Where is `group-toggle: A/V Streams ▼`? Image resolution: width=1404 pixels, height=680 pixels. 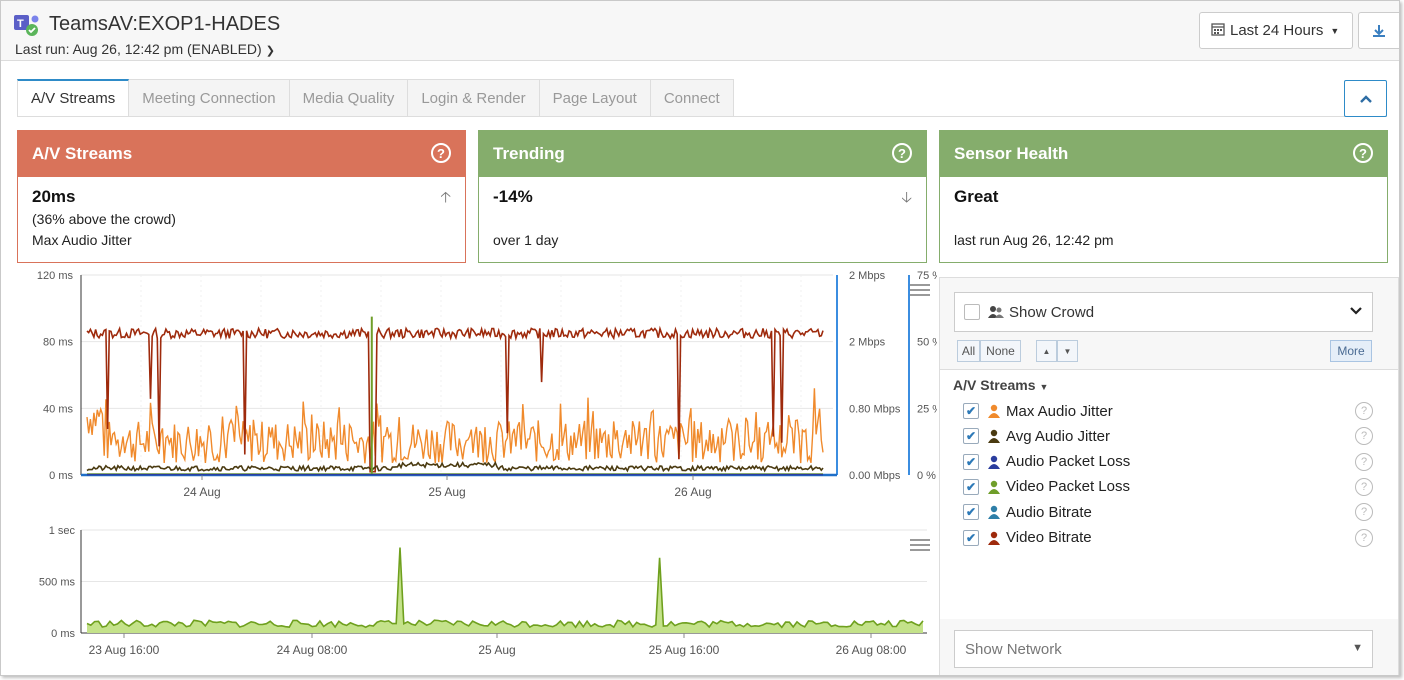 group-toggle: A/V Streams ▼ is located at coordinates (1000, 385).